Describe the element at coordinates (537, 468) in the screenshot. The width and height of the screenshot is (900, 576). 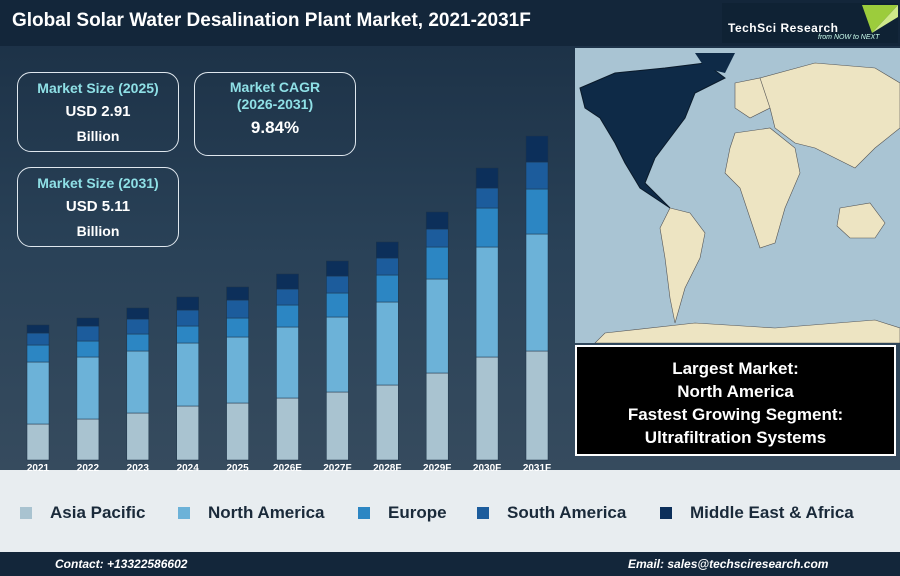
I see `x-tick-label: 2031F` at that location.